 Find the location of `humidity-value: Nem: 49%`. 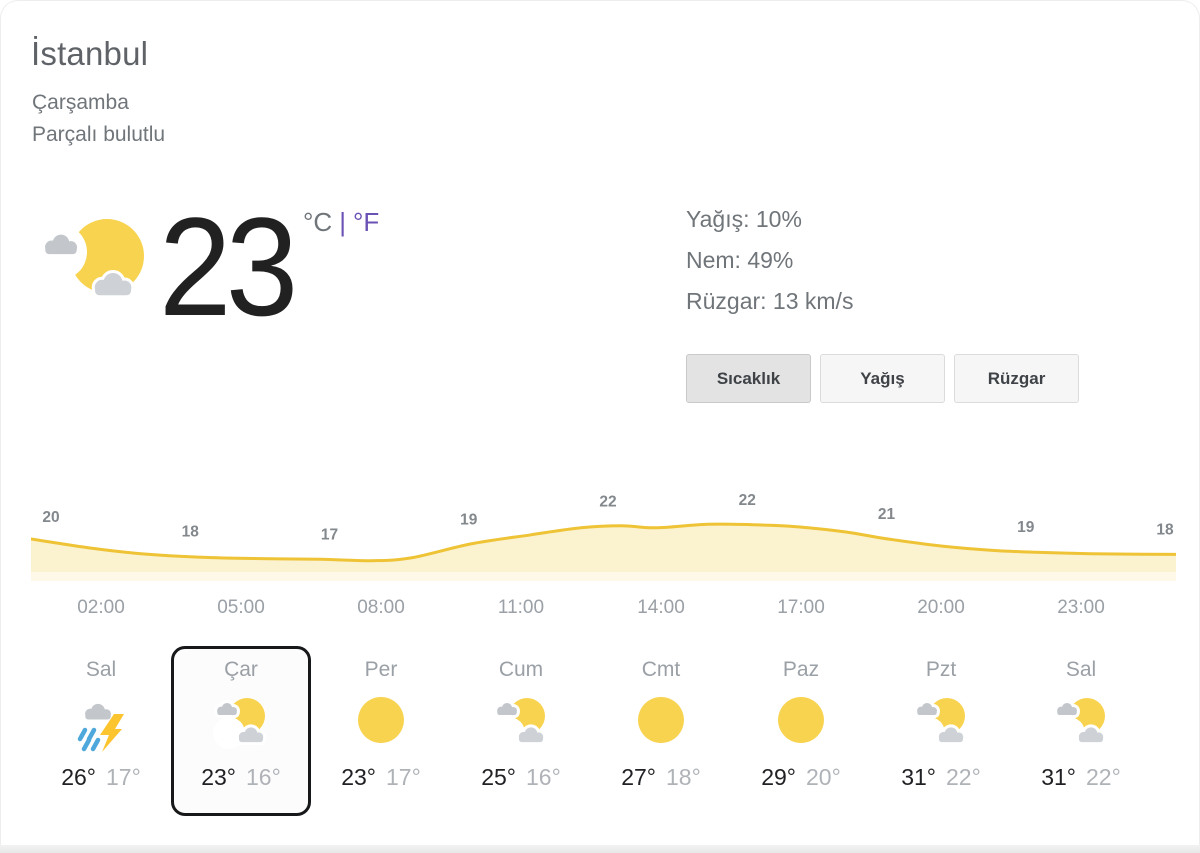

humidity-value: Nem: 49% is located at coordinates (740, 260).